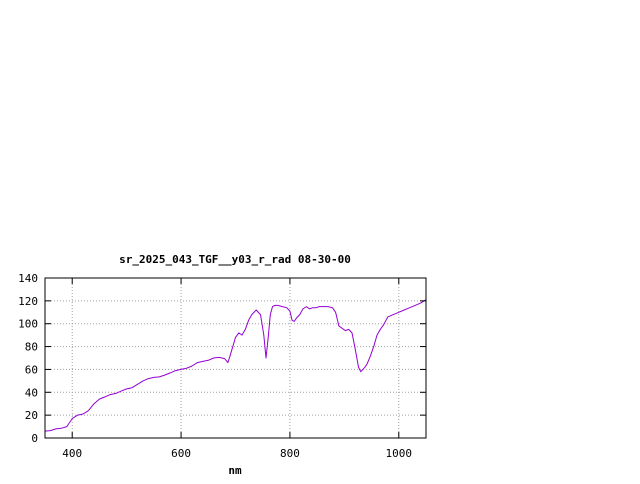  What do you see at coordinates (235, 470) in the screenshot?
I see `x-axis-label: nm` at bounding box center [235, 470].